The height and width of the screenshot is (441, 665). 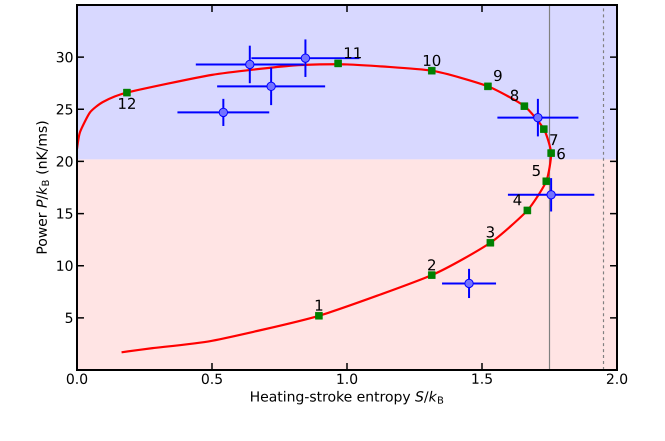 What do you see at coordinates (352, 52) in the screenshot?
I see `annotation: 11` at bounding box center [352, 52].